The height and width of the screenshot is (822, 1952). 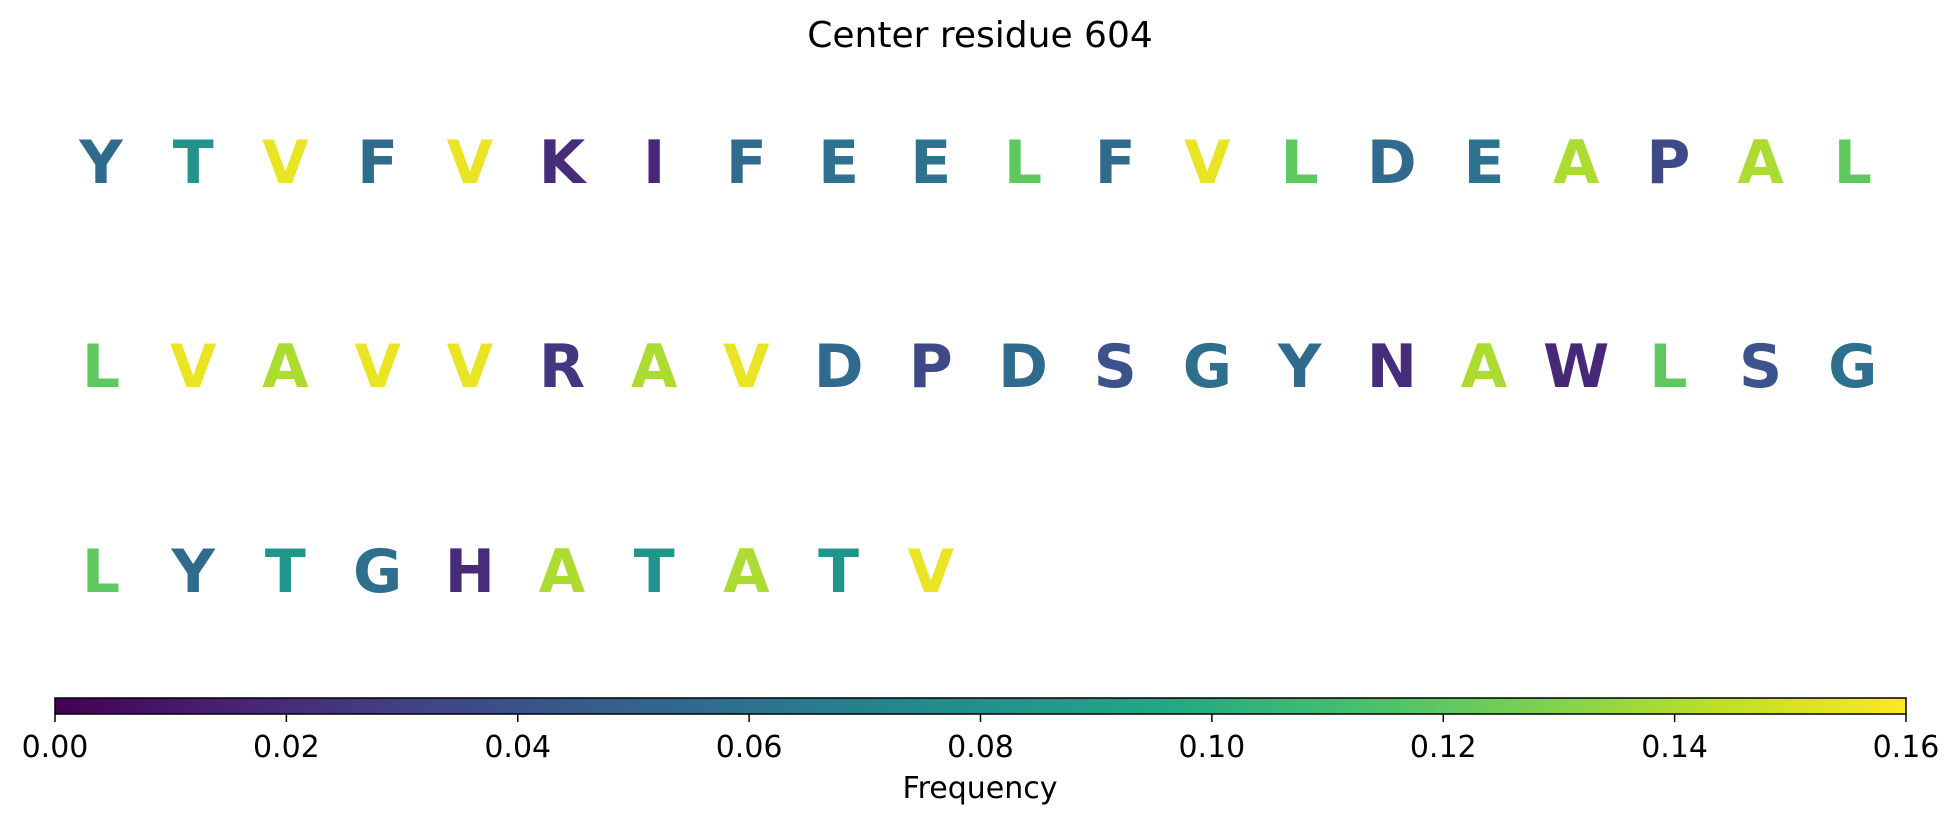 I want to click on residue-letter: H, so click(x=470, y=572).